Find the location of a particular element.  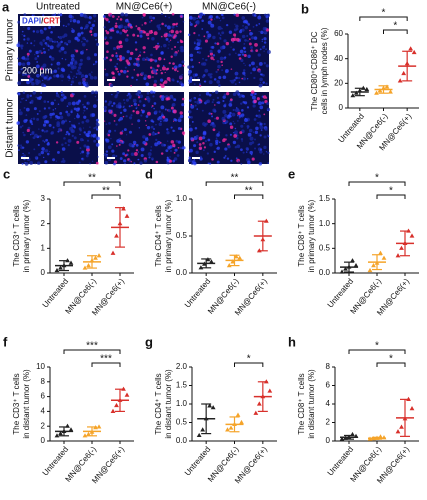

x-tick-label: Untreated is located at coordinates (55, 293).